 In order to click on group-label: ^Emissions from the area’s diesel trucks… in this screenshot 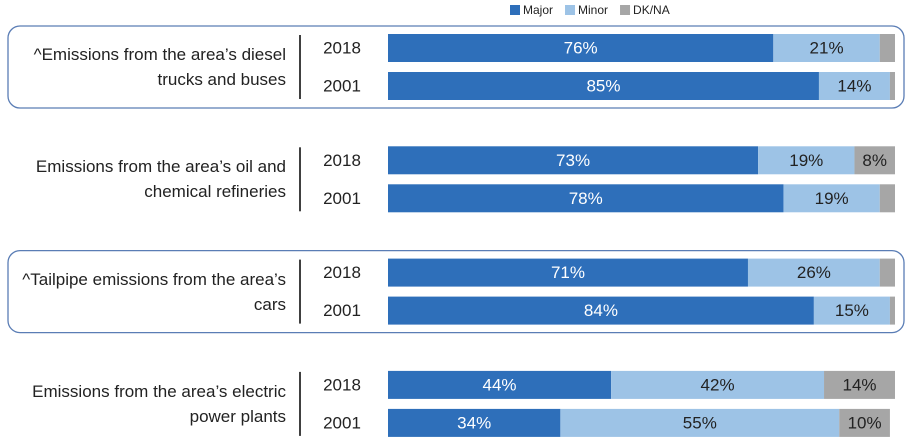, I will do `click(159, 67)`.